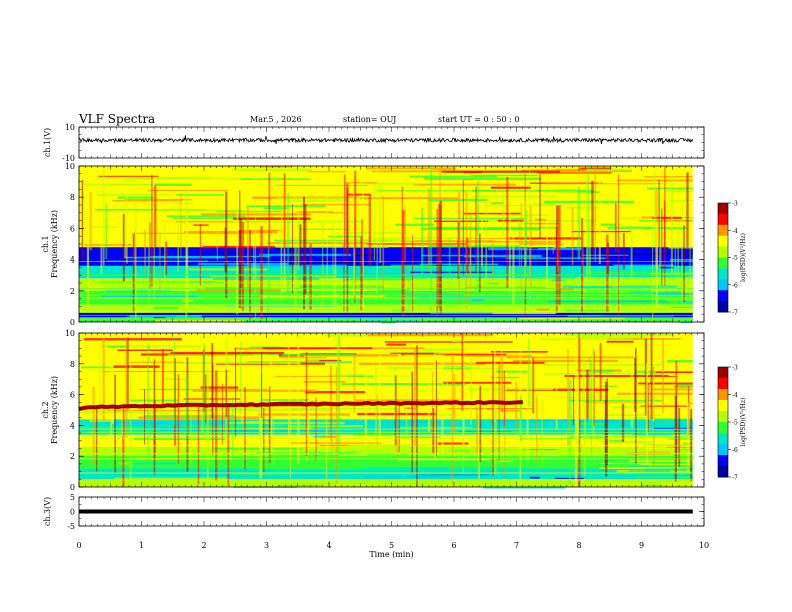  What do you see at coordinates (47, 511) in the screenshot?
I see `ch3-waveform-ylabel: ch.3(V)` at bounding box center [47, 511].